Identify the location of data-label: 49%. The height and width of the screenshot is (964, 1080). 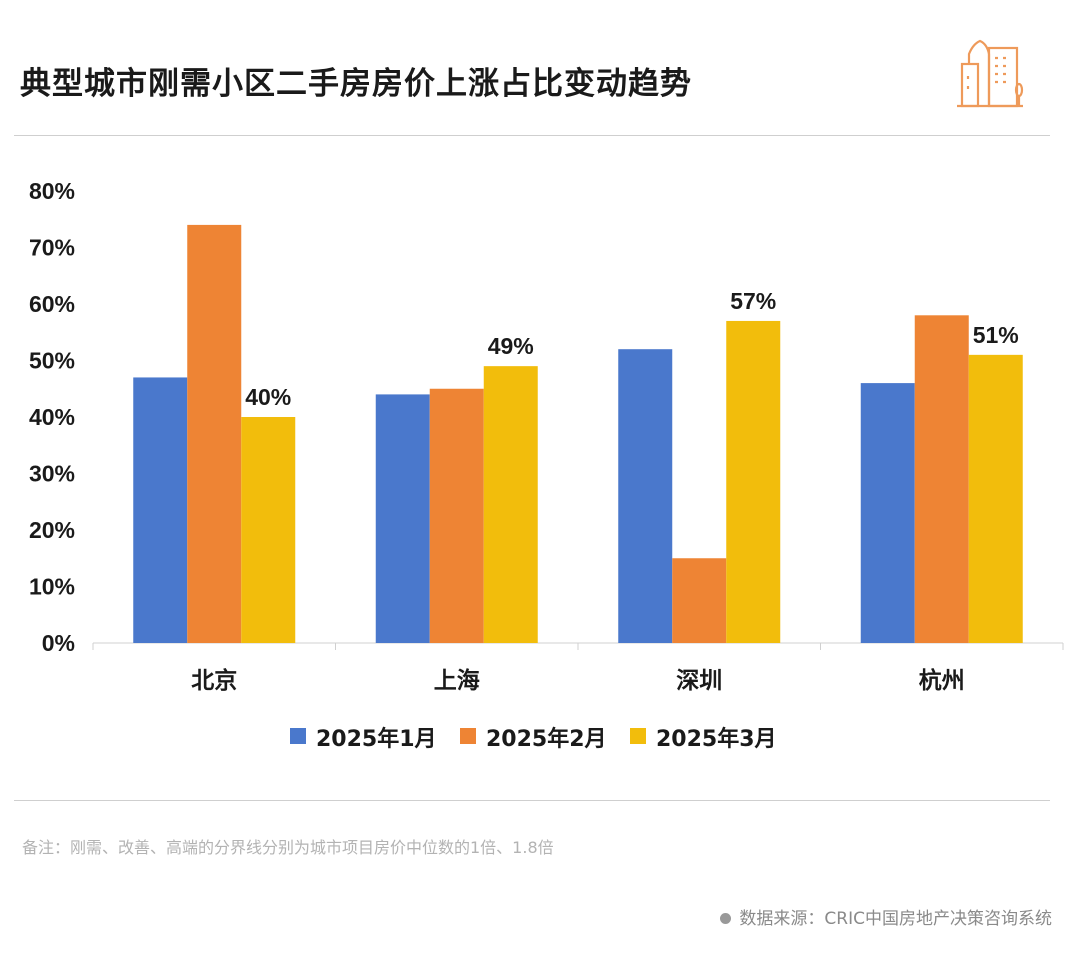
(511, 346).